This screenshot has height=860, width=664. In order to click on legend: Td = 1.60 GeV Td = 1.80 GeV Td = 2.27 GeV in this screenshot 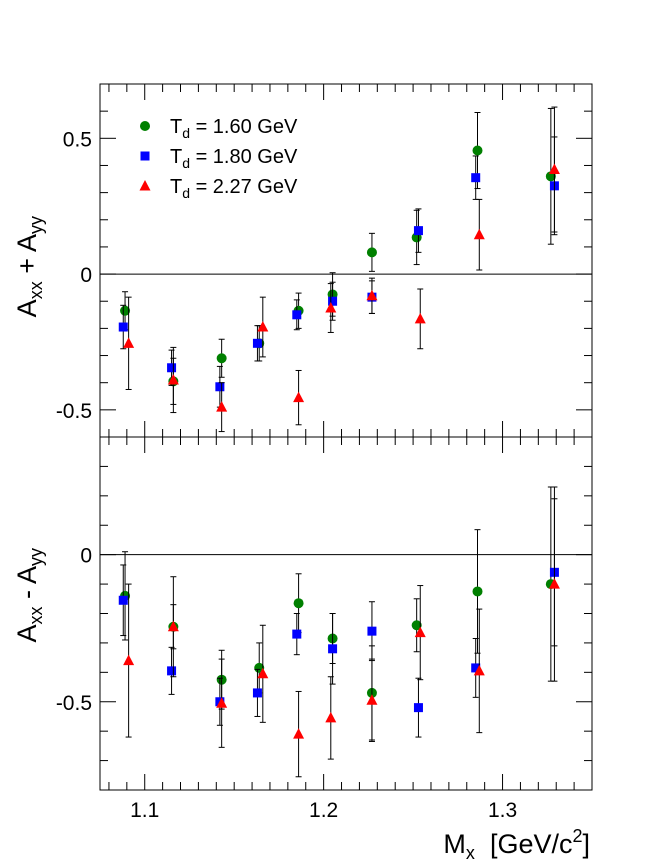, I will do `click(218, 158)`.